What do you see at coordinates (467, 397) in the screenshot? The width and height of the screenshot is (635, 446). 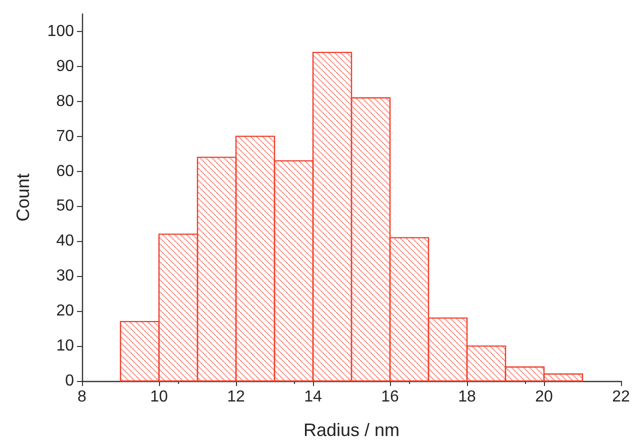 I see `x-tick-label: 18` at bounding box center [467, 397].